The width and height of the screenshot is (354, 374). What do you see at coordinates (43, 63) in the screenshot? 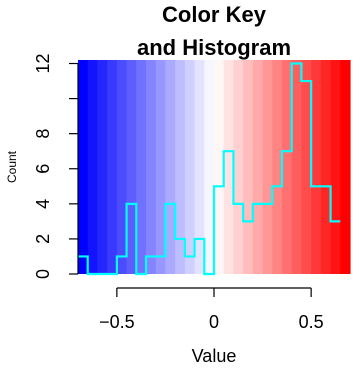
I see `y-tick-label: 12` at bounding box center [43, 63].